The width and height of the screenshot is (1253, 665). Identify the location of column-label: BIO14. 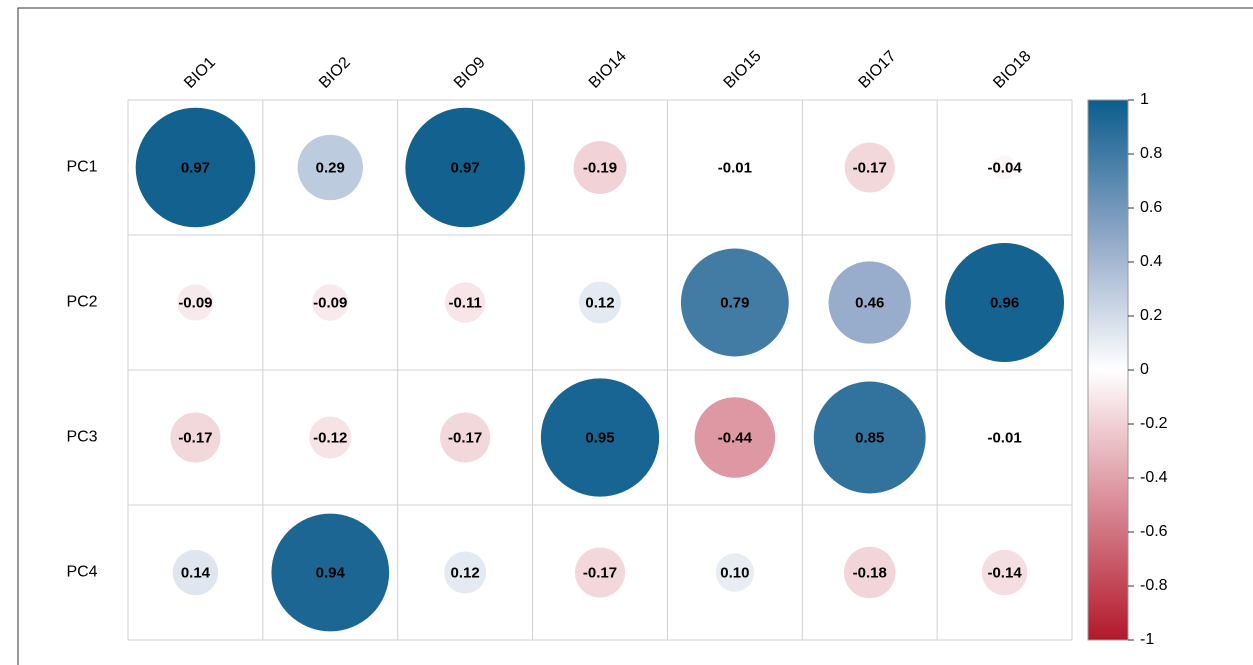
(608, 70).